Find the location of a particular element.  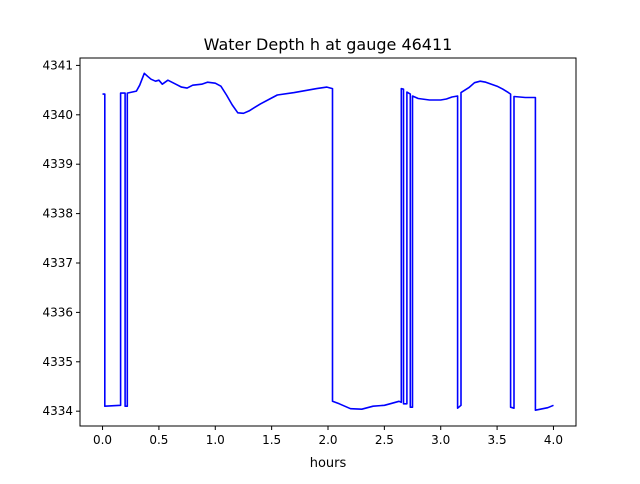

y-tick-label: 4335 is located at coordinates (57, 362).